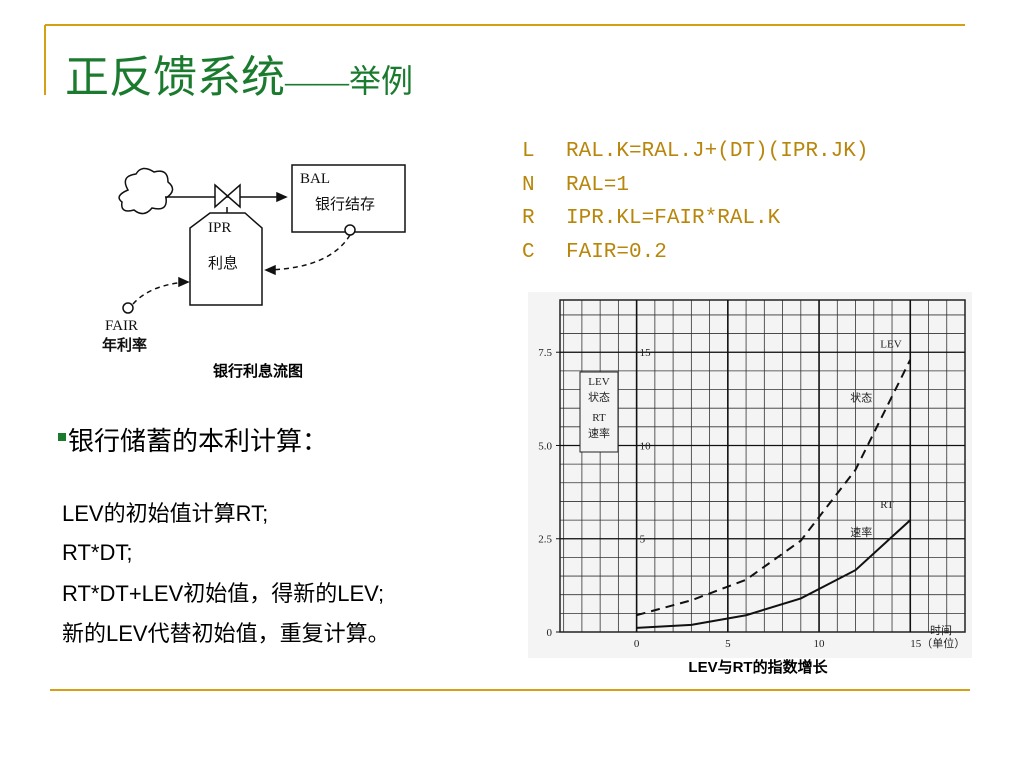  I want to click on bullet-mark, so click(62, 437).